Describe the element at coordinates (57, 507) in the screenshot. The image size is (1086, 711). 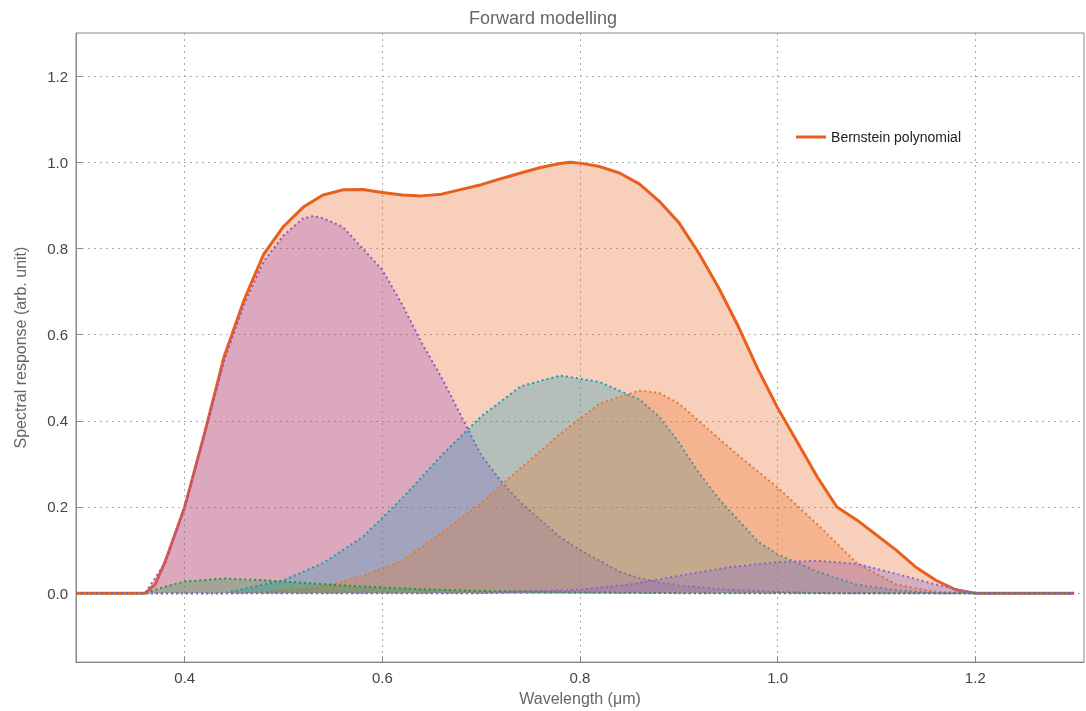
I see `y-tick-label: 0.2` at that location.